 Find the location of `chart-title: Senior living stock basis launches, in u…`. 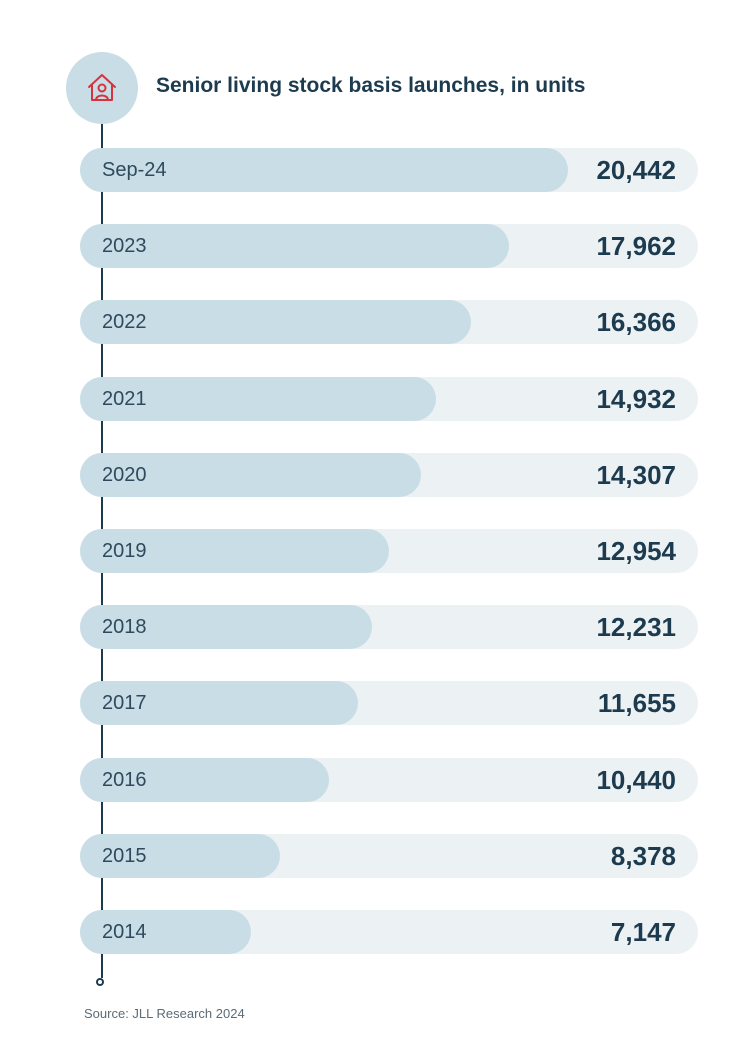

chart-title: Senior living stock basis launches, in u… is located at coordinates (371, 85).